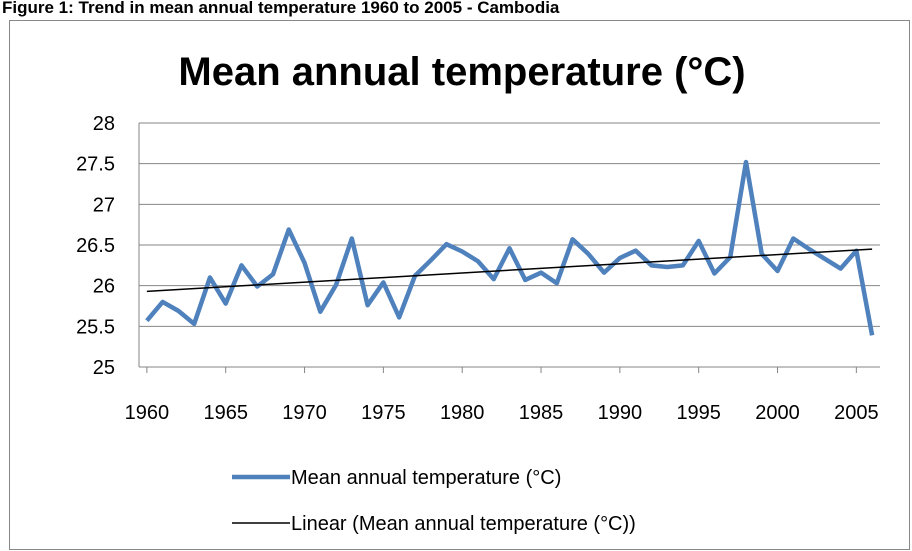 This screenshot has width=912, height=551. What do you see at coordinates (620, 413) in the screenshot?
I see `x-tick-label: 1990` at bounding box center [620, 413].